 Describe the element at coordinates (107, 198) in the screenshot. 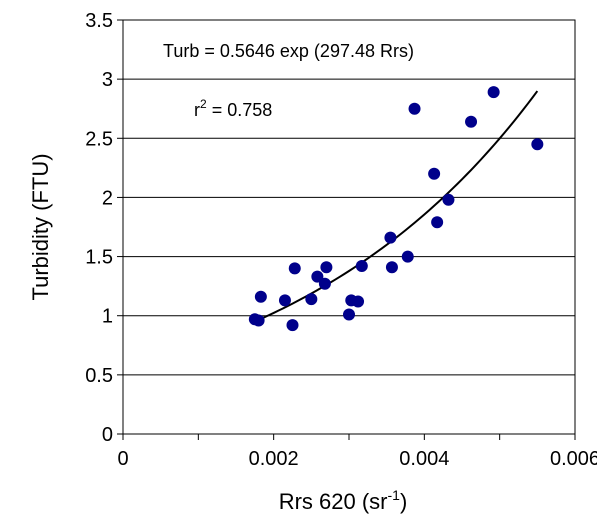

I see `y-tick-label: 2` at that location.